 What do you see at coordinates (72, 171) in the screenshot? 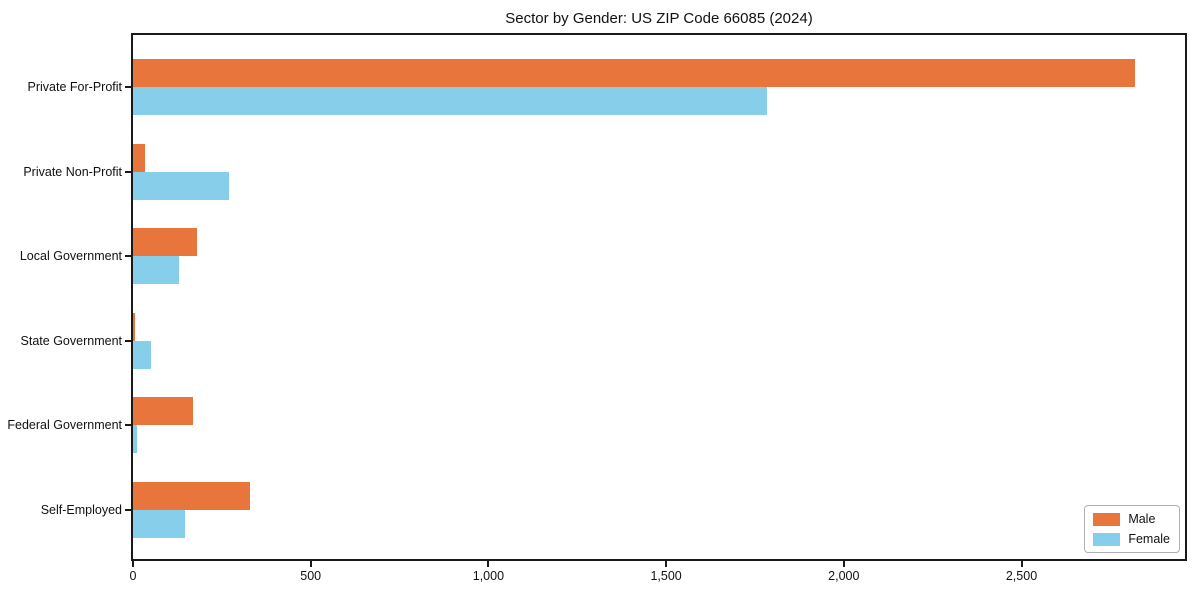
I see `y-tick-label: Private Non-Profit` at bounding box center [72, 171].